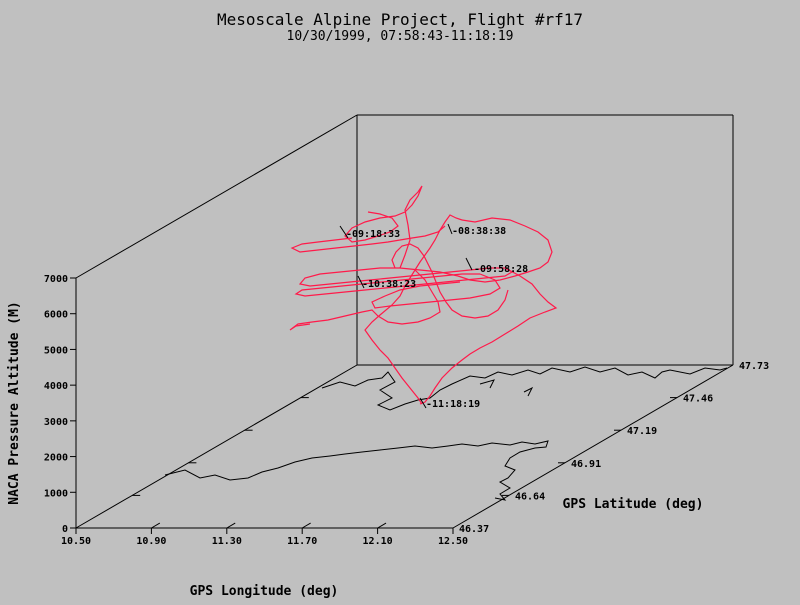 This screenshot has width=800, height=605. What do you see at coordinates (474, 529) in the screenshot?
I see `y-tick-label-0: 46.37` at bounding box center [474, 529].